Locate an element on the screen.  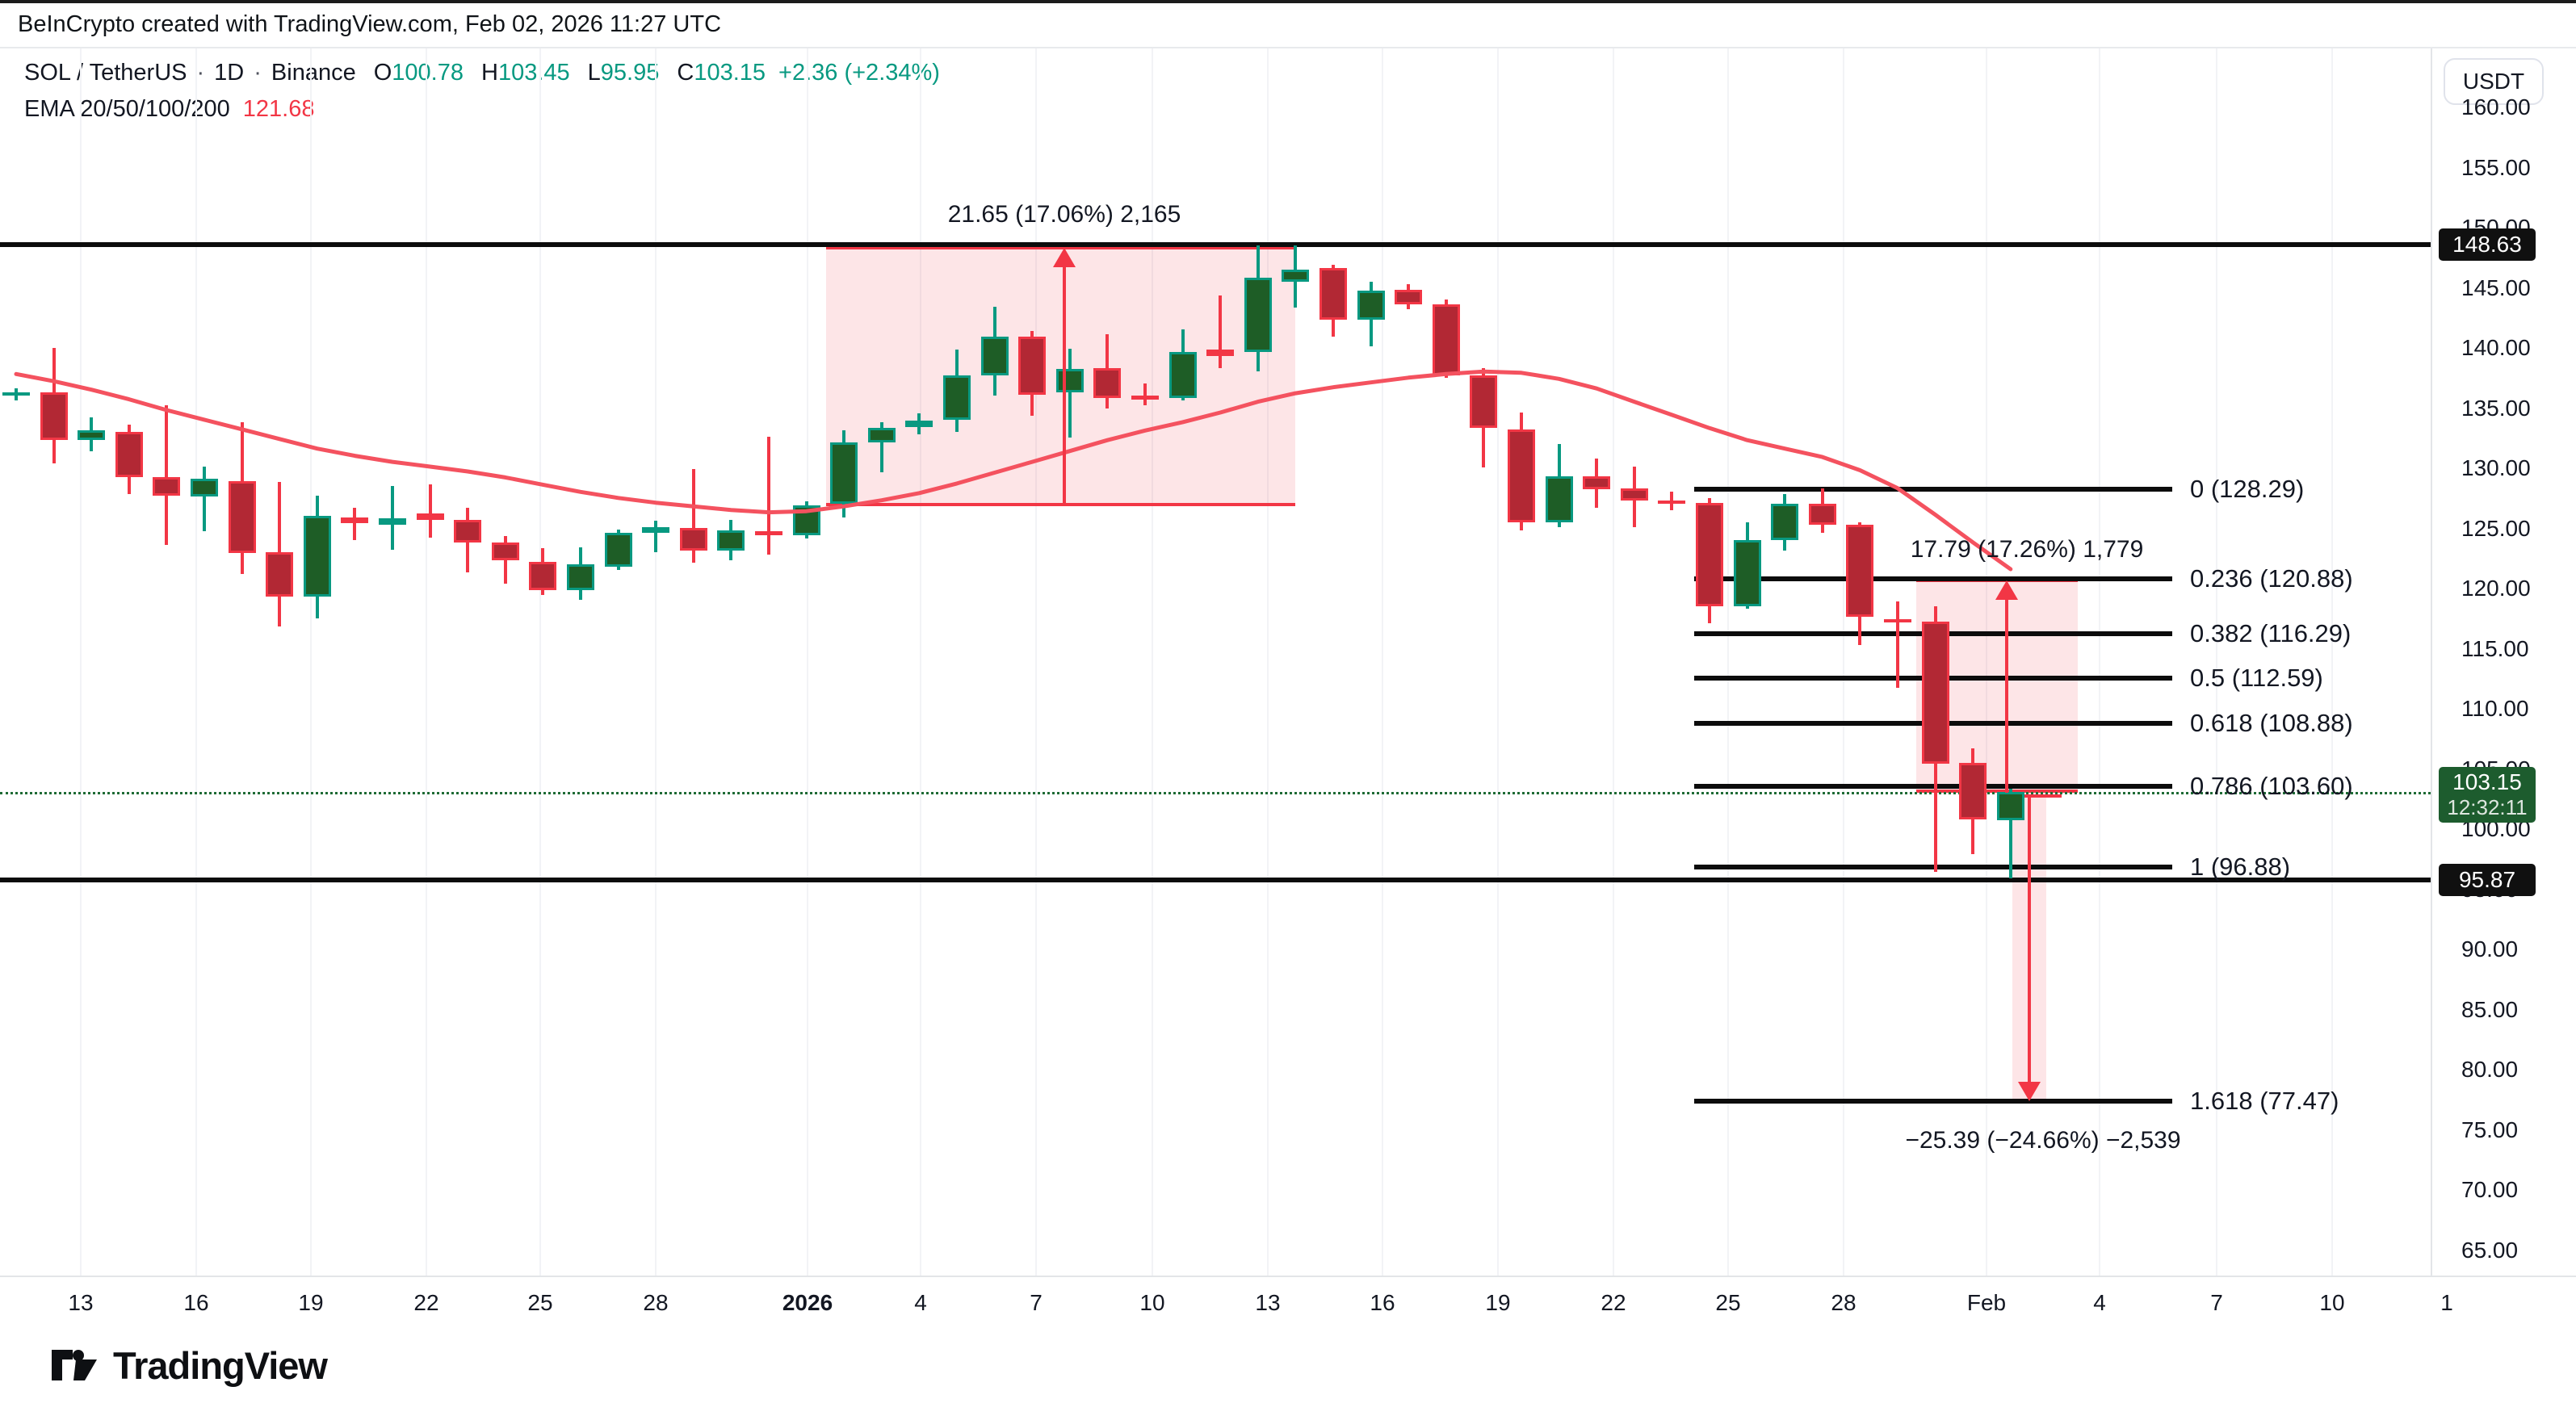
fib-level-line-1.618 is located at coordinates (1933, 1101).